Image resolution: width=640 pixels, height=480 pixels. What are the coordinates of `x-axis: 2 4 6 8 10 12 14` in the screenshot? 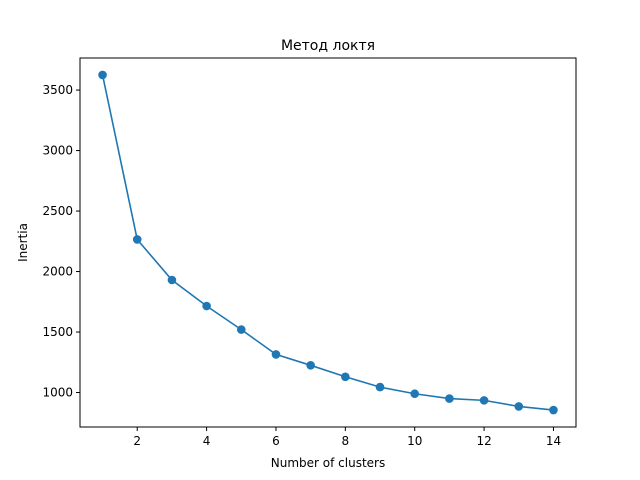 It's located at (347, 437).